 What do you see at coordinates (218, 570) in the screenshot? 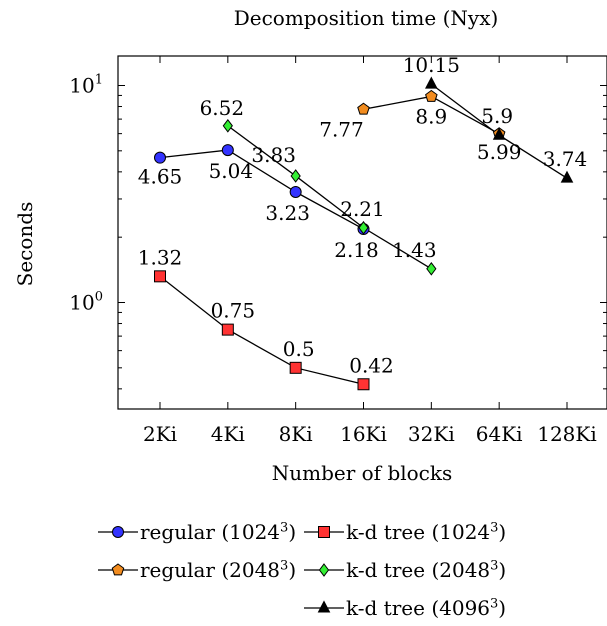
I see `legend-label-regular-2048: regular (20483)` at bounding box center [218, 570].